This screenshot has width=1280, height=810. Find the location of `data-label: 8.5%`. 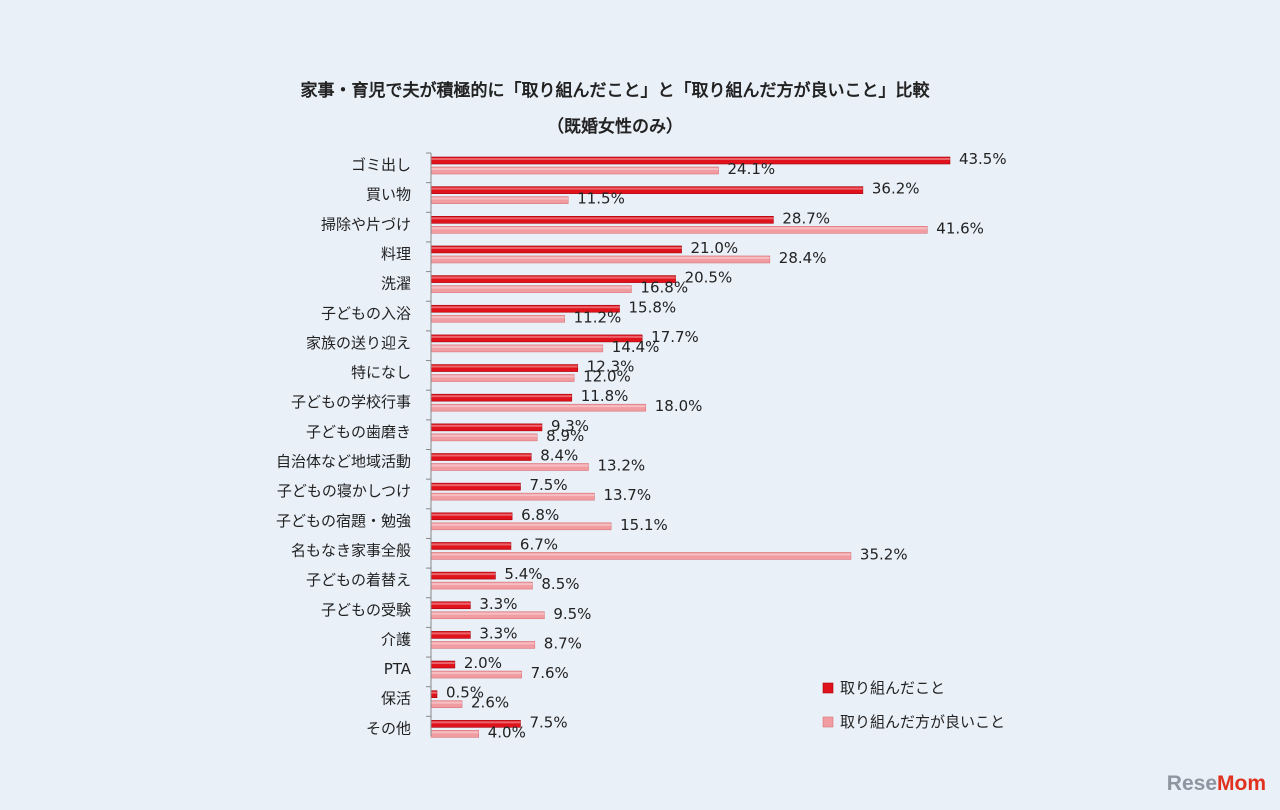

data-label: 8.5% is located at coordinates (560, 584).